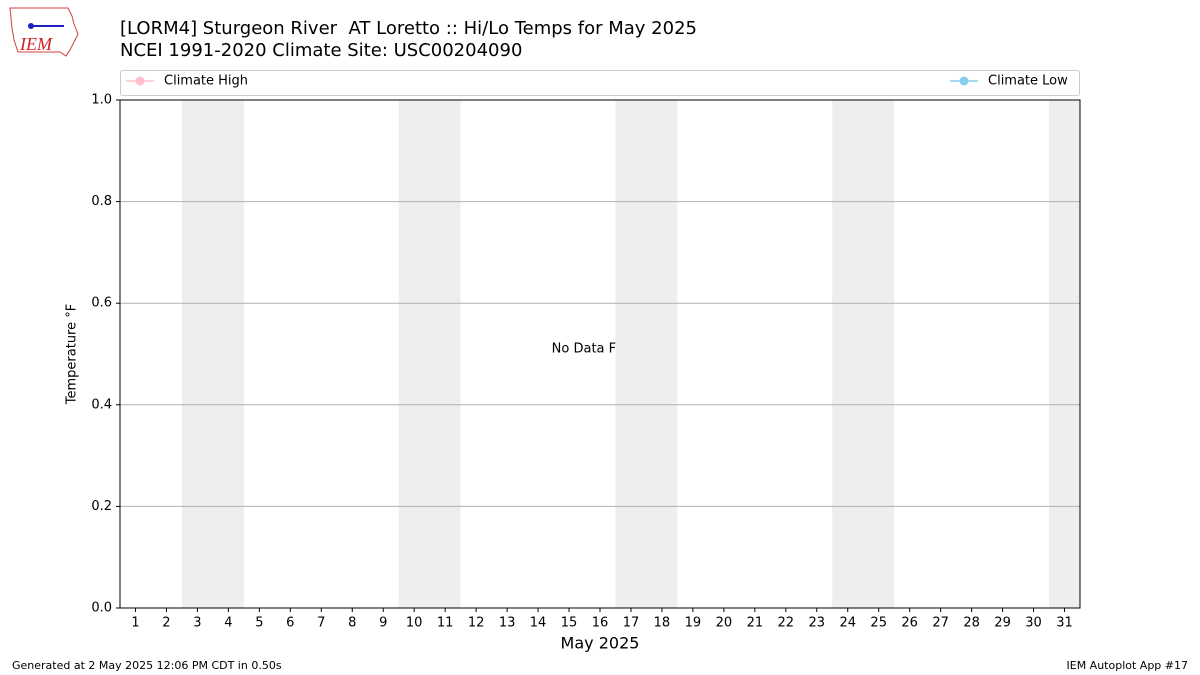 The width and height of the screenshot is (1200, 675). I want to click on y-tick-label: 0.0, so click(101, 608).